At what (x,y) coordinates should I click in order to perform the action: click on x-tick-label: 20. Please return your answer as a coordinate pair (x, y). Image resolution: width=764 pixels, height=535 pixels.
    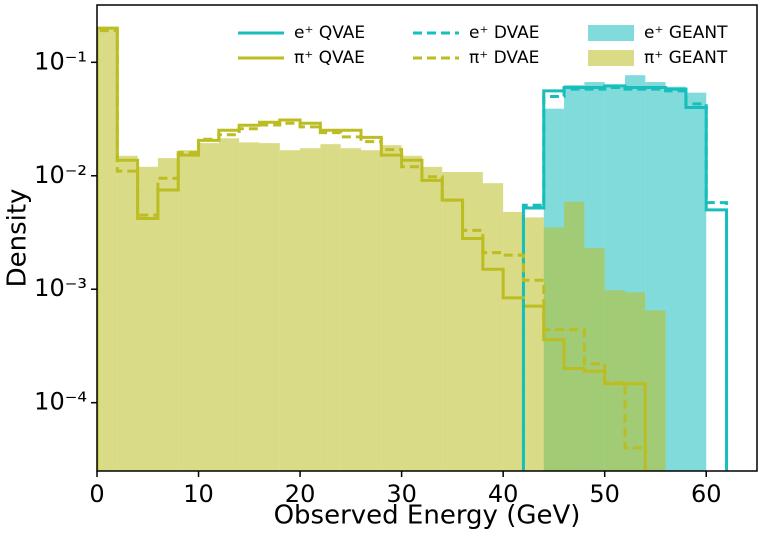
    Looking at the image, I should click on (300, 494).